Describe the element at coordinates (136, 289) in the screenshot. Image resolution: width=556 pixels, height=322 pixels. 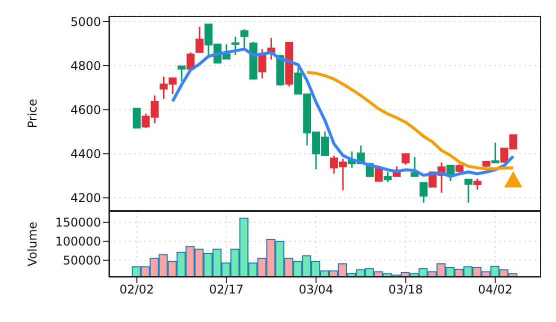
I see `x-tick-label: 02/02` at that location.